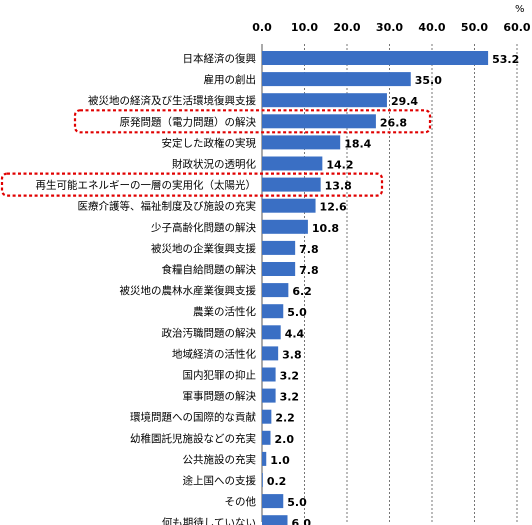 The height and width of the screenshot is (525, 532). What do you see at coordinates (209, 142) in the screenshot?
I see `category-label: 安定した政権の実現` at bounding box center [209, 142].